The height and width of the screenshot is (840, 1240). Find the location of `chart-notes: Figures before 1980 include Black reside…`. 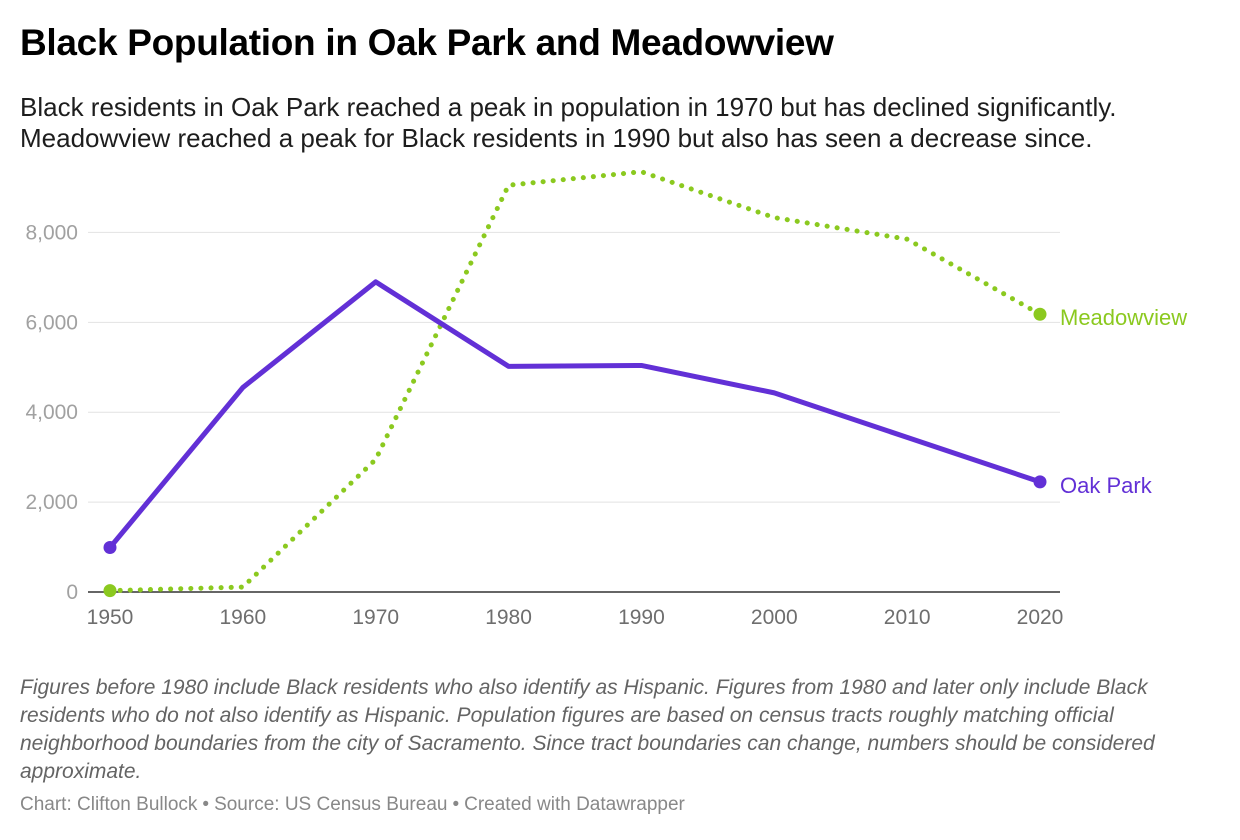

chart-notes: Figures before 1980 include Black reside… is located at coordinates (587, 729).